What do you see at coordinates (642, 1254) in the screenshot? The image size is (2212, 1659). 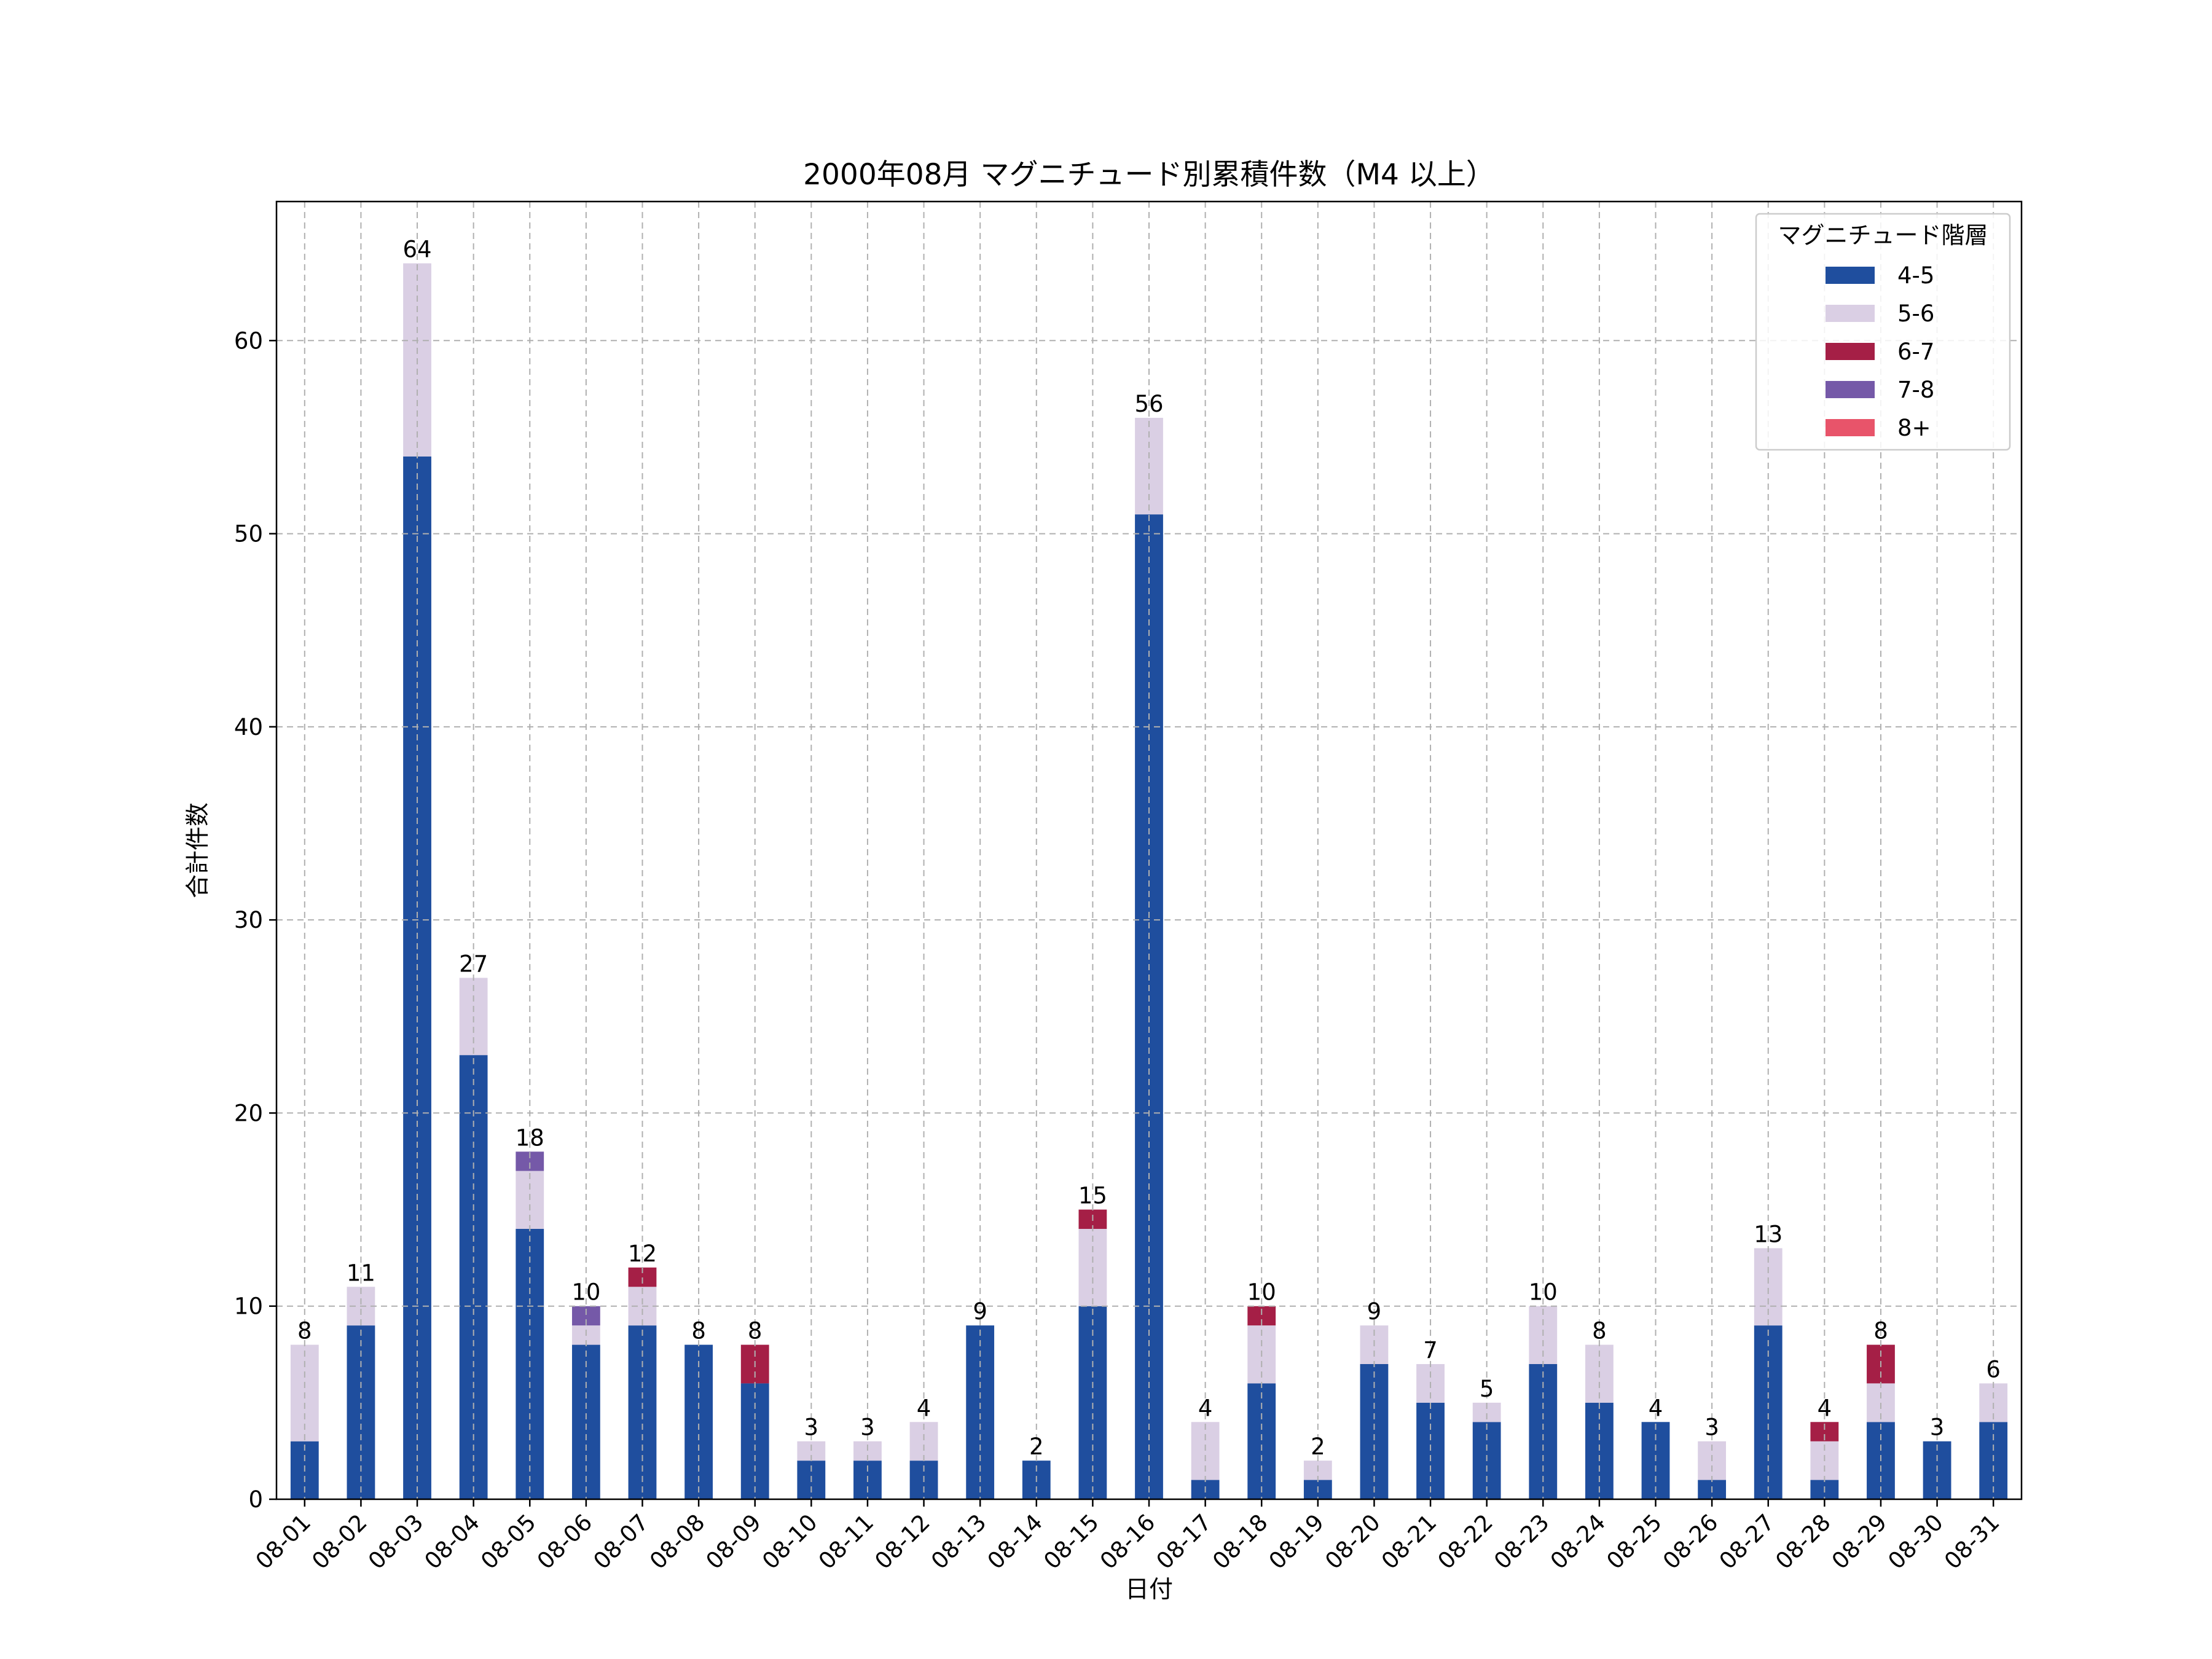 I see `total-label: 12` at bounding box center [642, 1254].